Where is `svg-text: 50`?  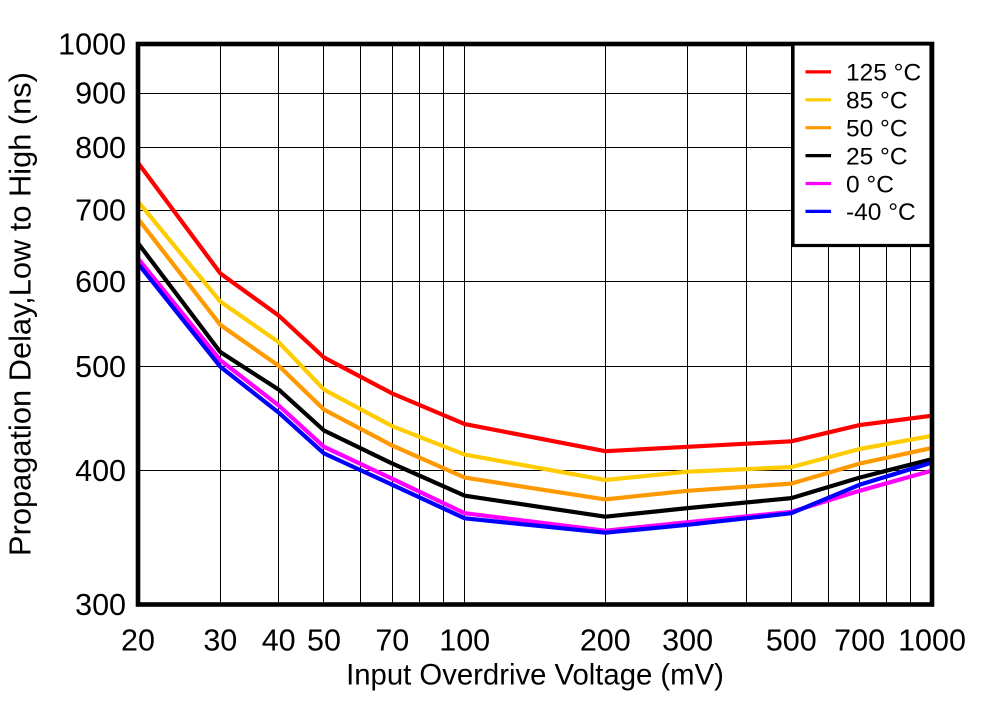
svg-text: 50 is located at coordinates (324, 640).